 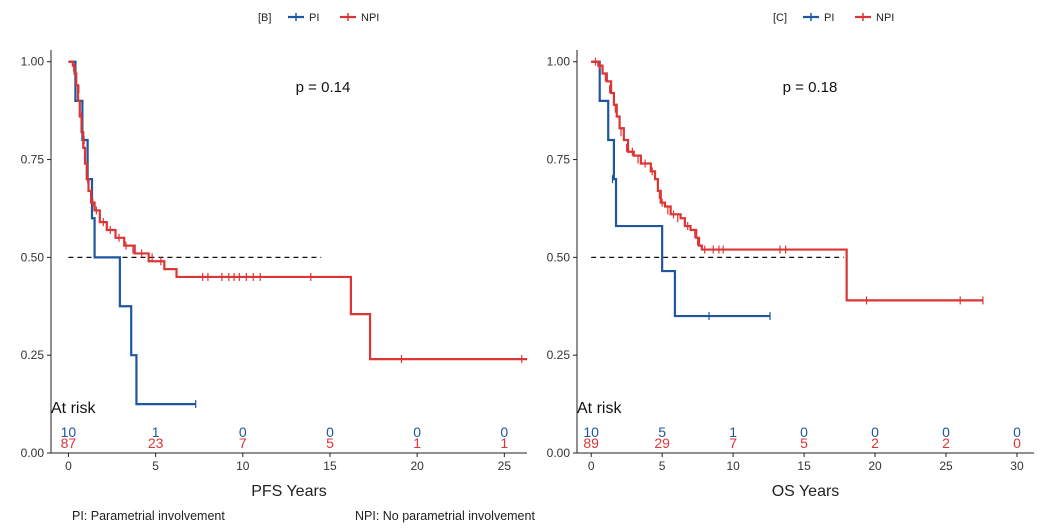 I want to click on legend: [C] PI NPI, so click(x=833, y=18).